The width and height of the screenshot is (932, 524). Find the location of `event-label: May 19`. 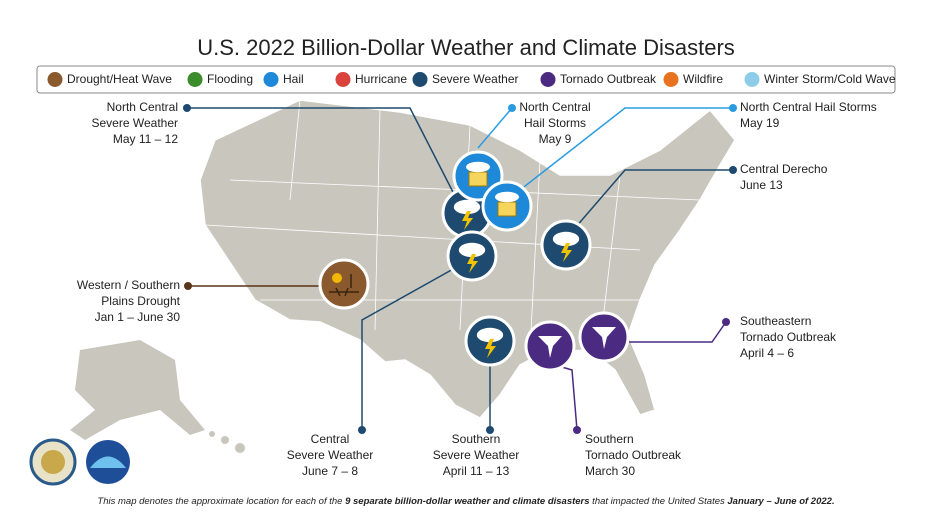

event-label: May 19 is located at coordinates (760, 123).